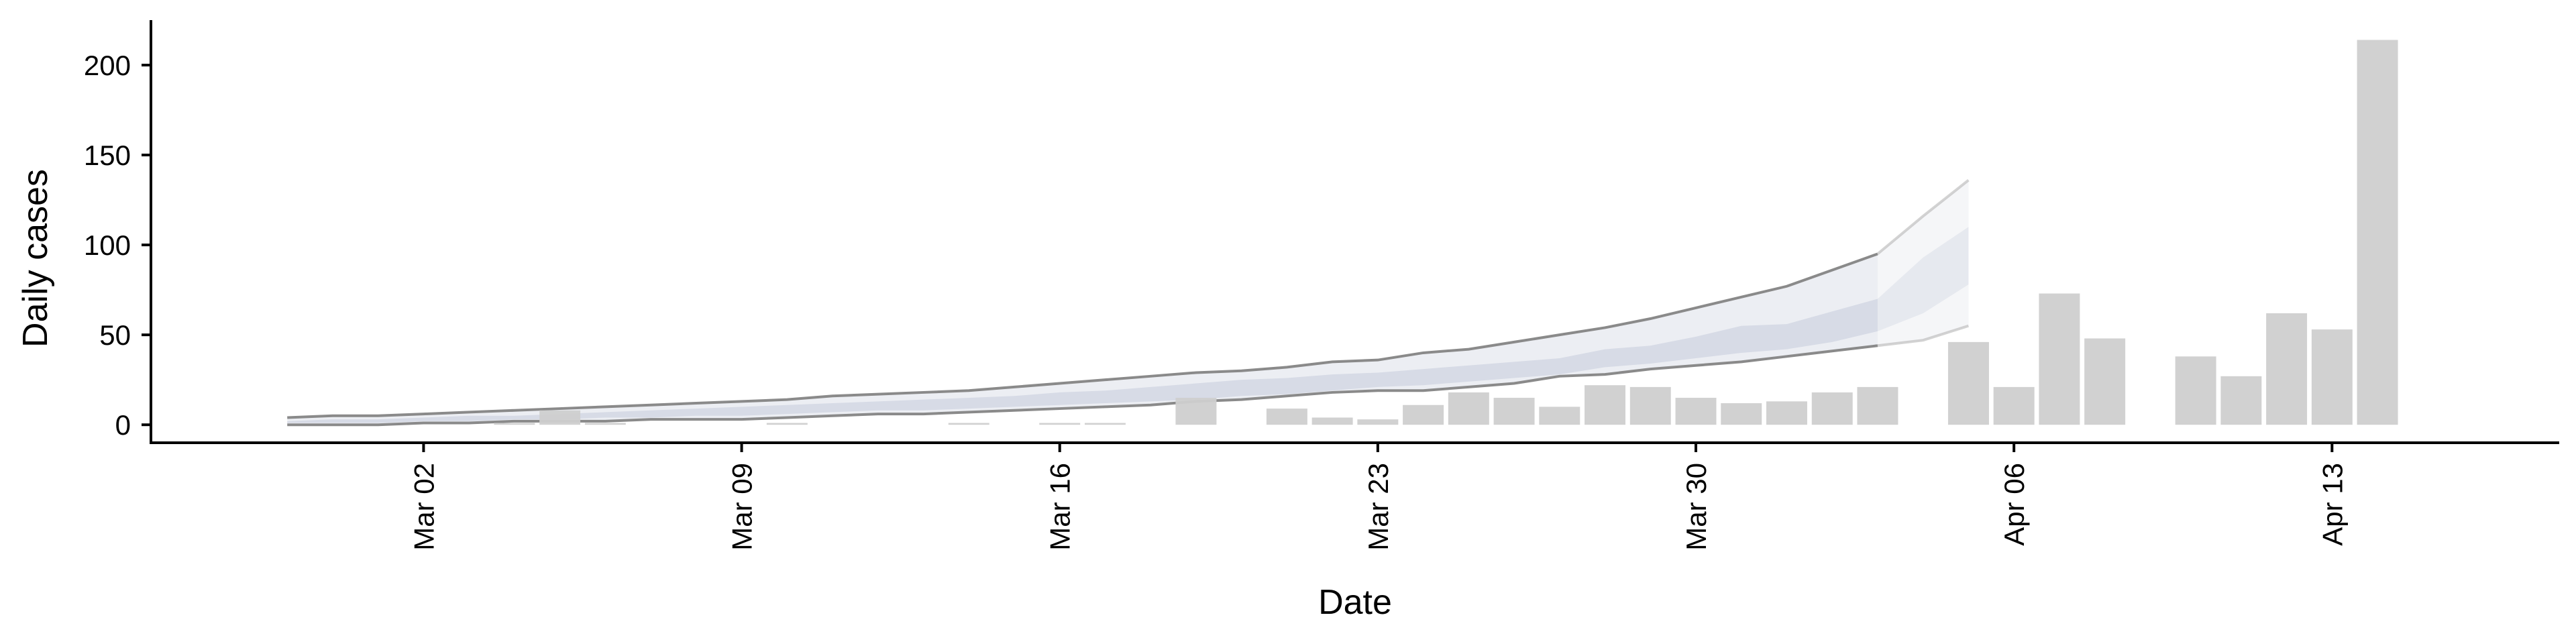  Describe the element at coordinates (1378, 507) in the screenshot. I see `x-tick-label: Mar 23` at that location.